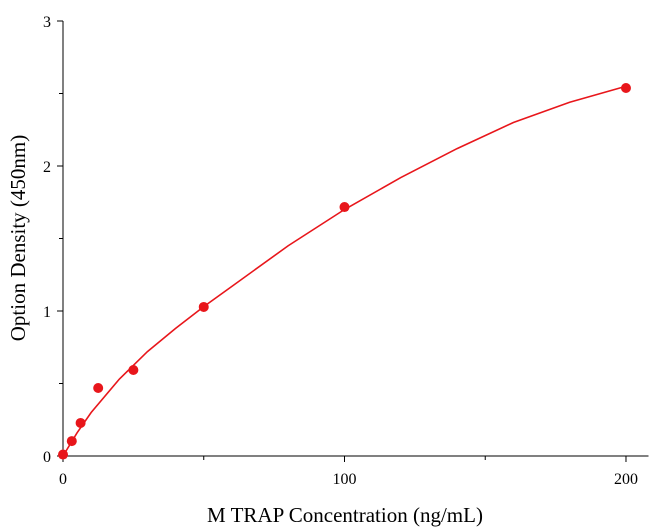 The width and height of the screenshot is (650, 531). Describe the element at coordinates (47, 312) in the screenshot. I see `y-tick-label: 1` at that location.